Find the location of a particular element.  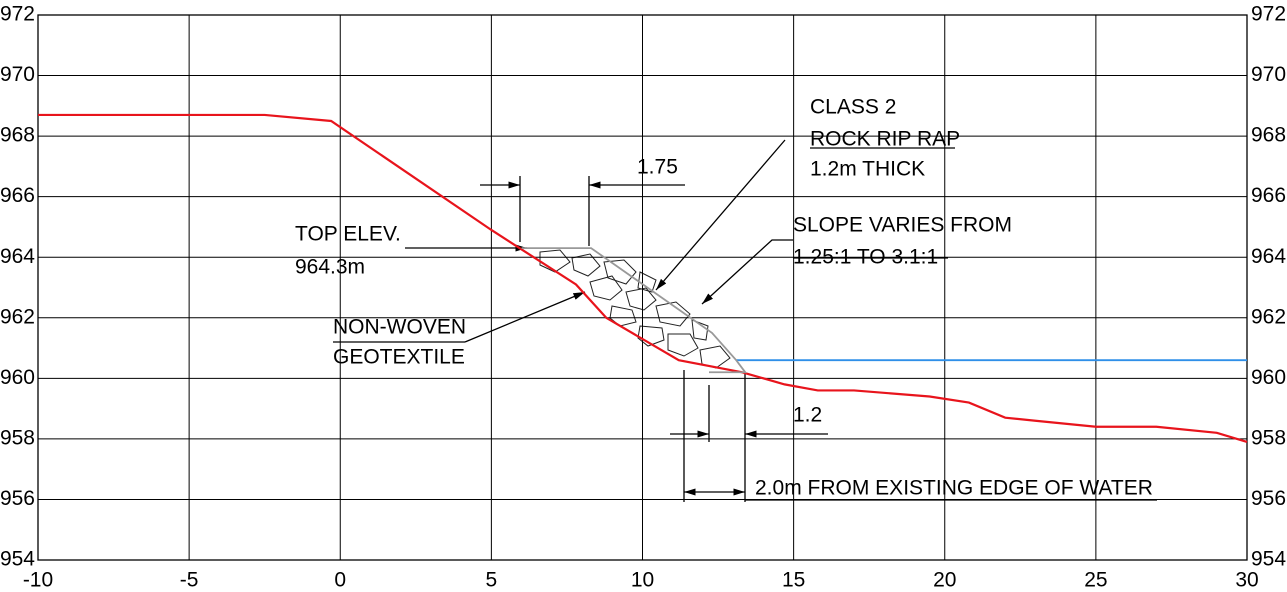

profile-line is located at coordinates (634, 310).